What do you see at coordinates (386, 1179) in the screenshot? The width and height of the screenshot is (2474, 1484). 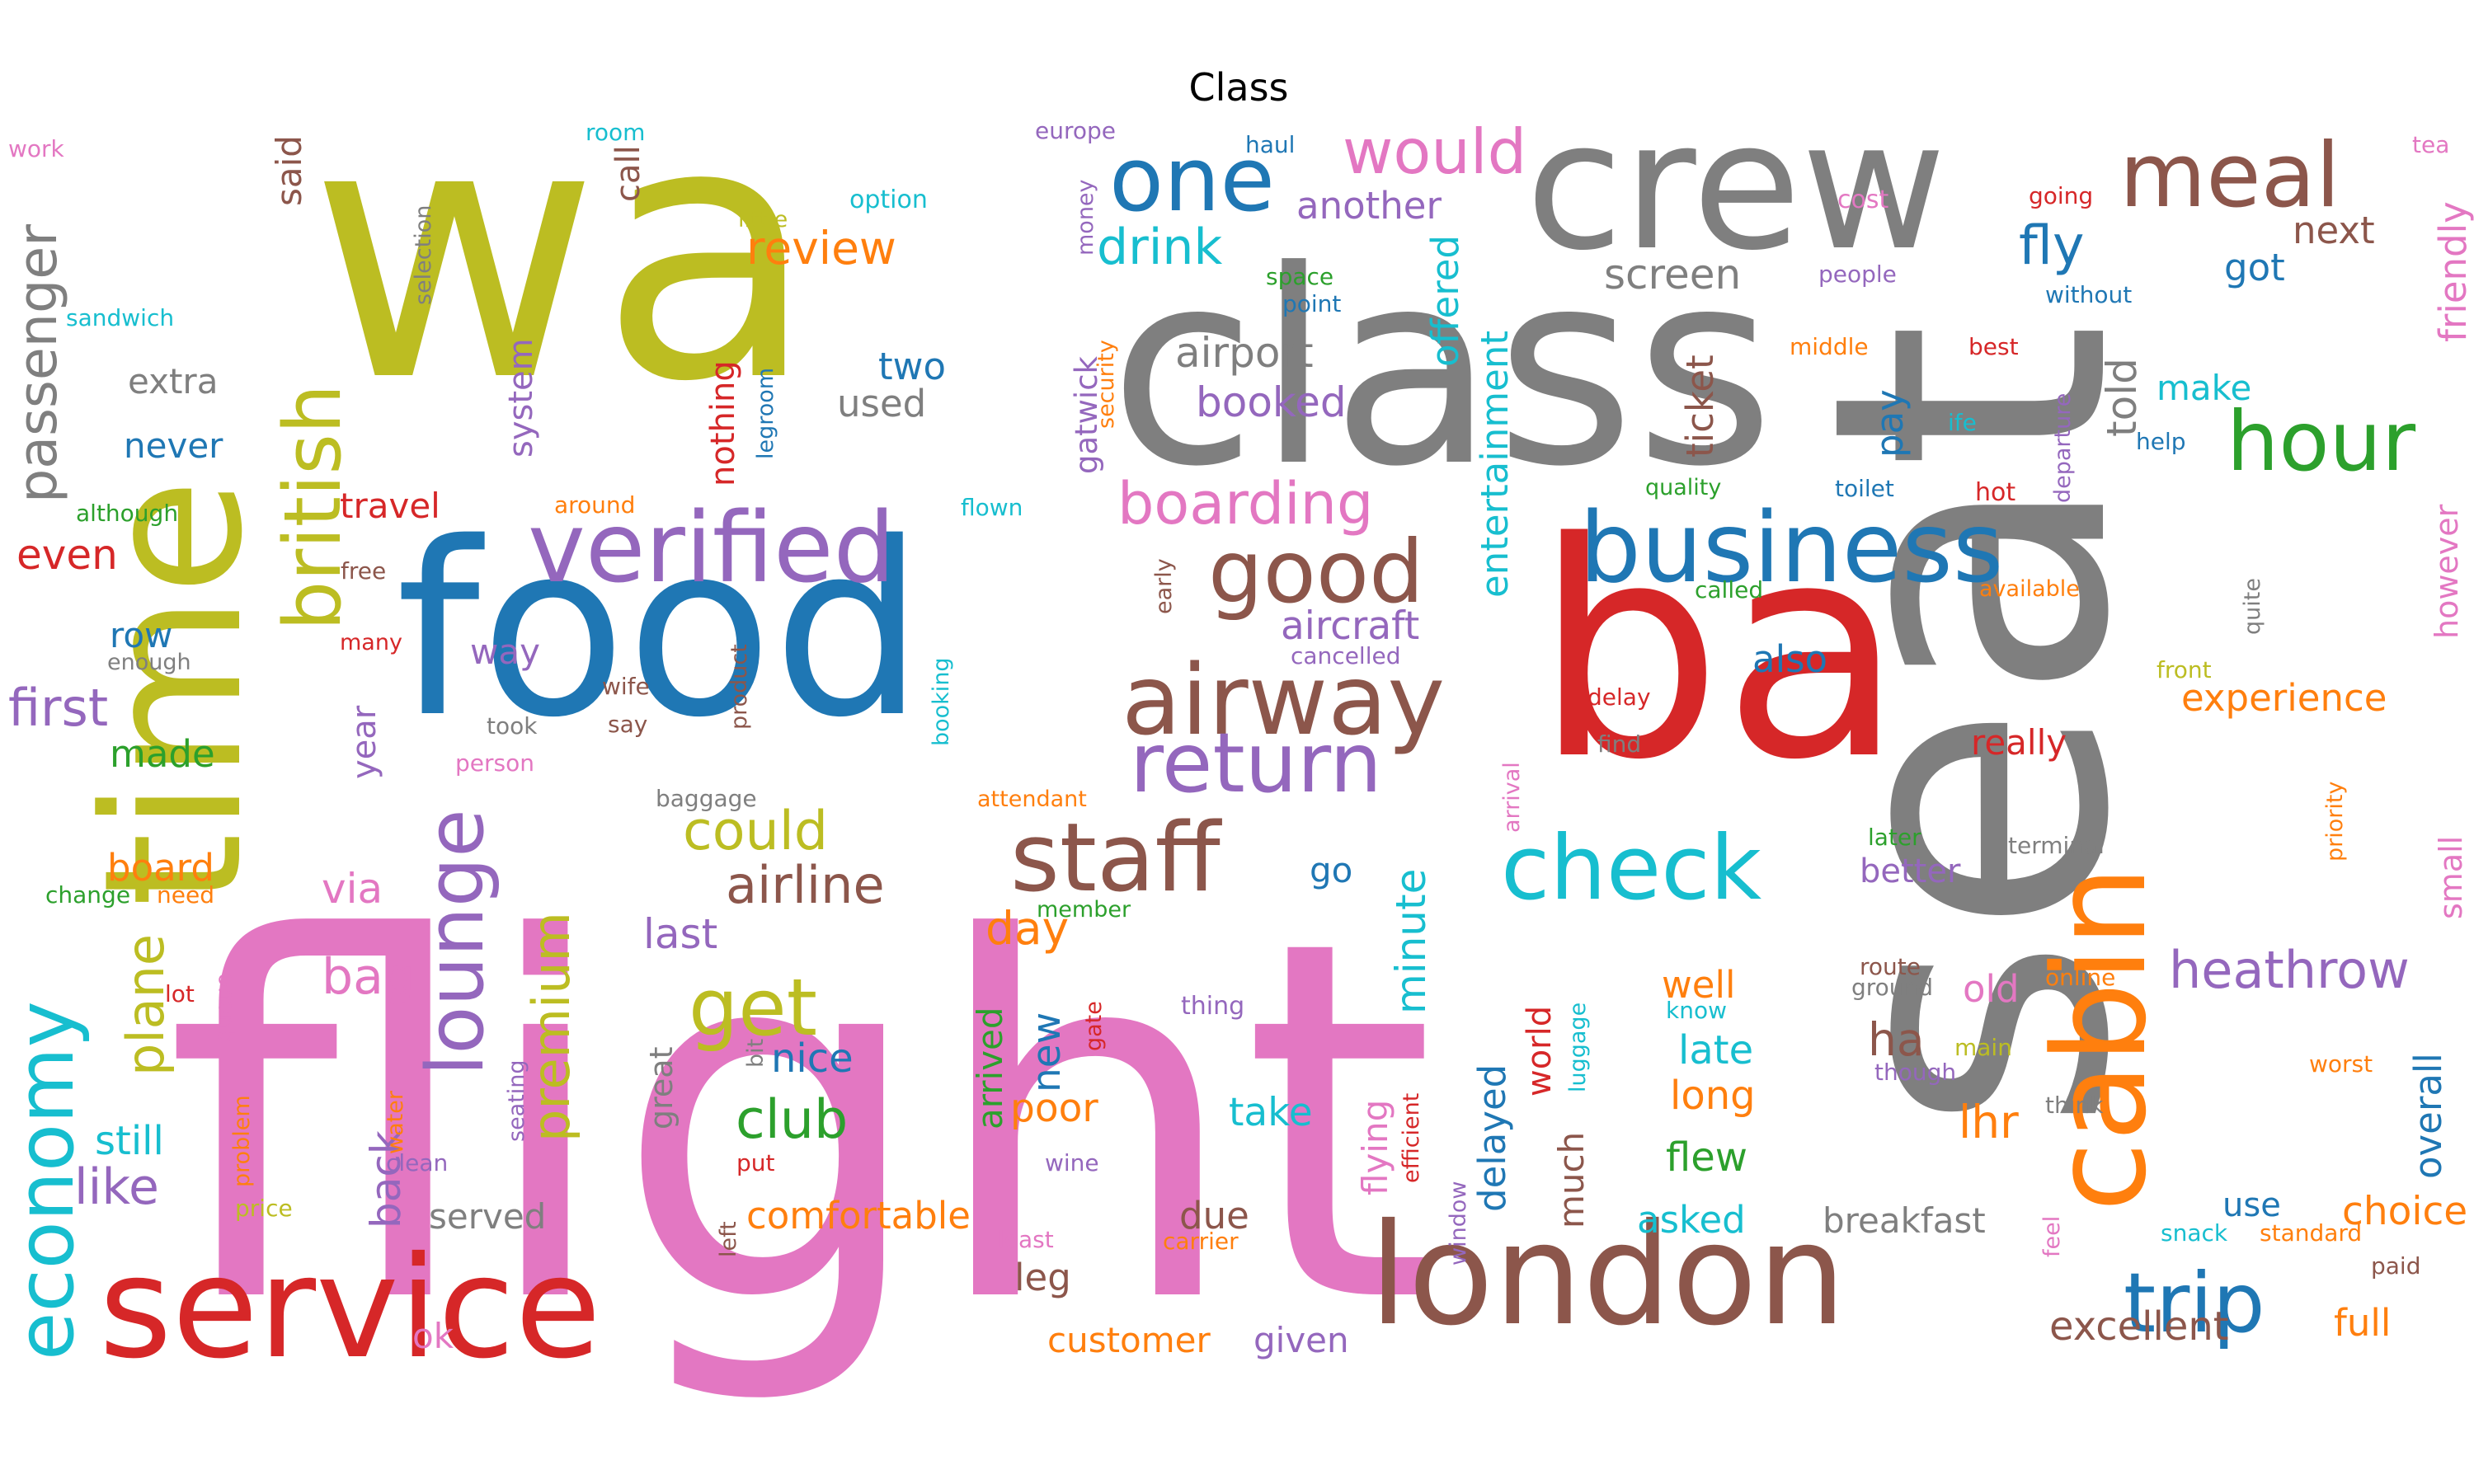 I see `word-back: back` at bounding box center [386, 1179].